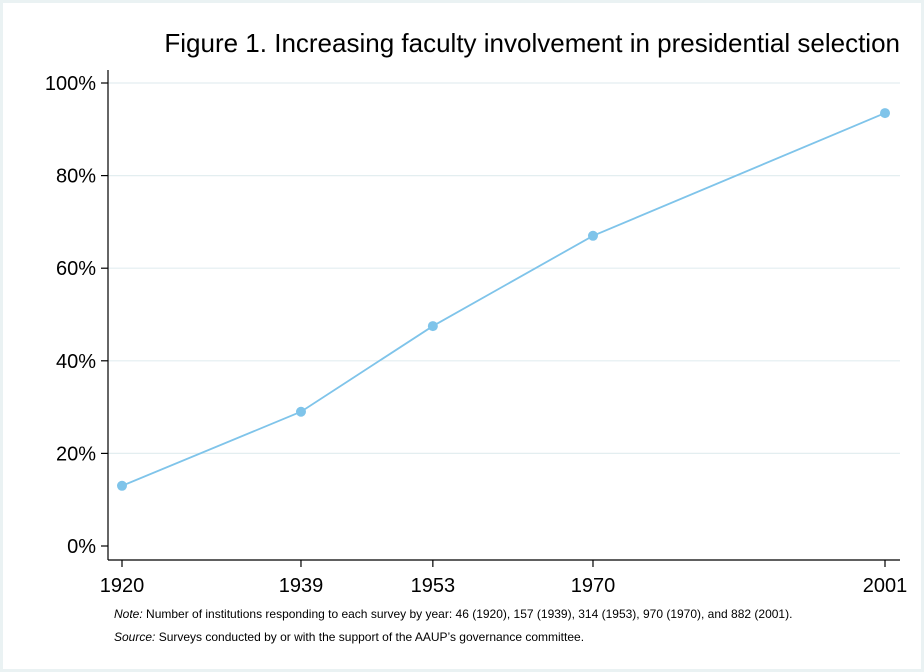 The height and width of the screenshot is (672, 924). What do you see at coordinates (76, 269) in the screenshot?
I see `y-tick-label: 60%` at bounding box center [76, 269].